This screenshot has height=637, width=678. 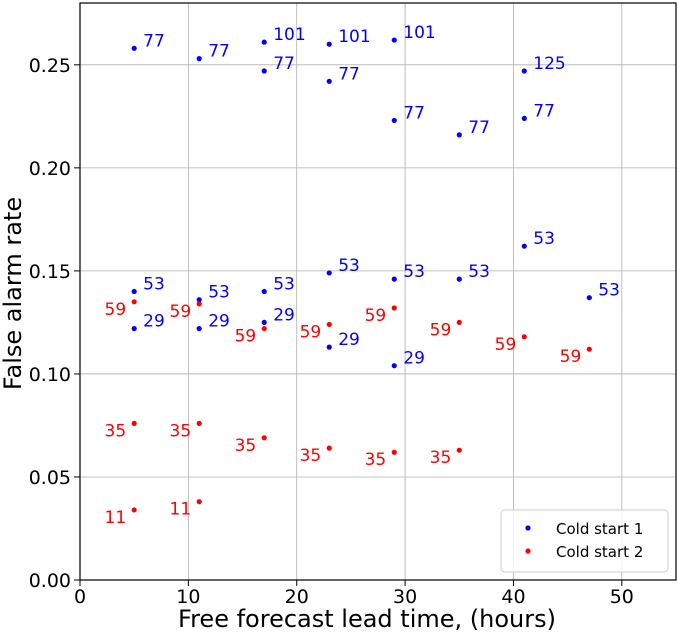 I want to click on y-tick-label: 0.05, so click(x=50, y=478).